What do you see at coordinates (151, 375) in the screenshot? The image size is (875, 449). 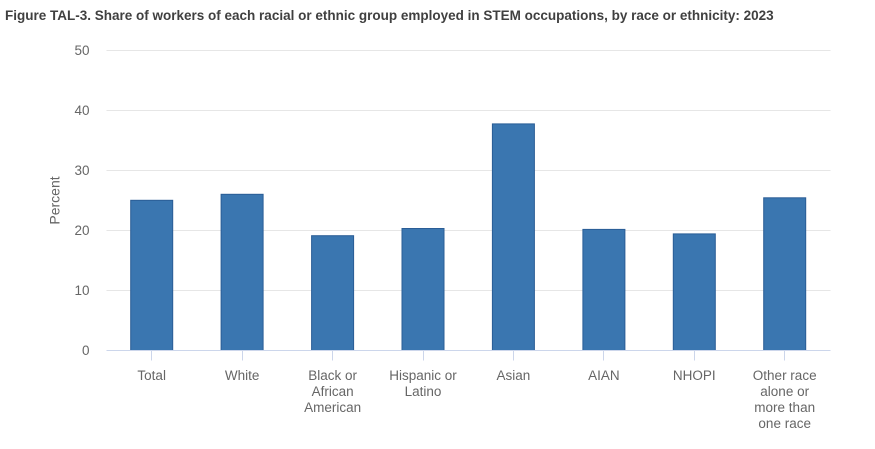 I see `svg-text: Total` at bounding box center [151, 375].